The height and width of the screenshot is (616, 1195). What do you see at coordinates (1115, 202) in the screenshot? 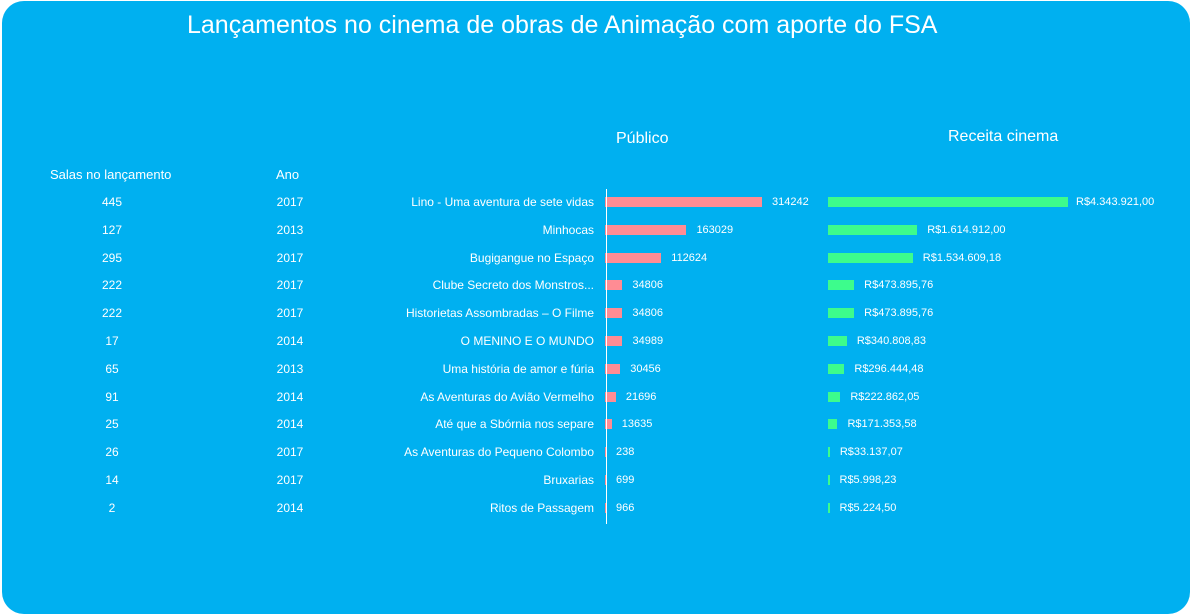
I see `receita-label: R$4.343.921,00` at bounding box center [1115, 202].